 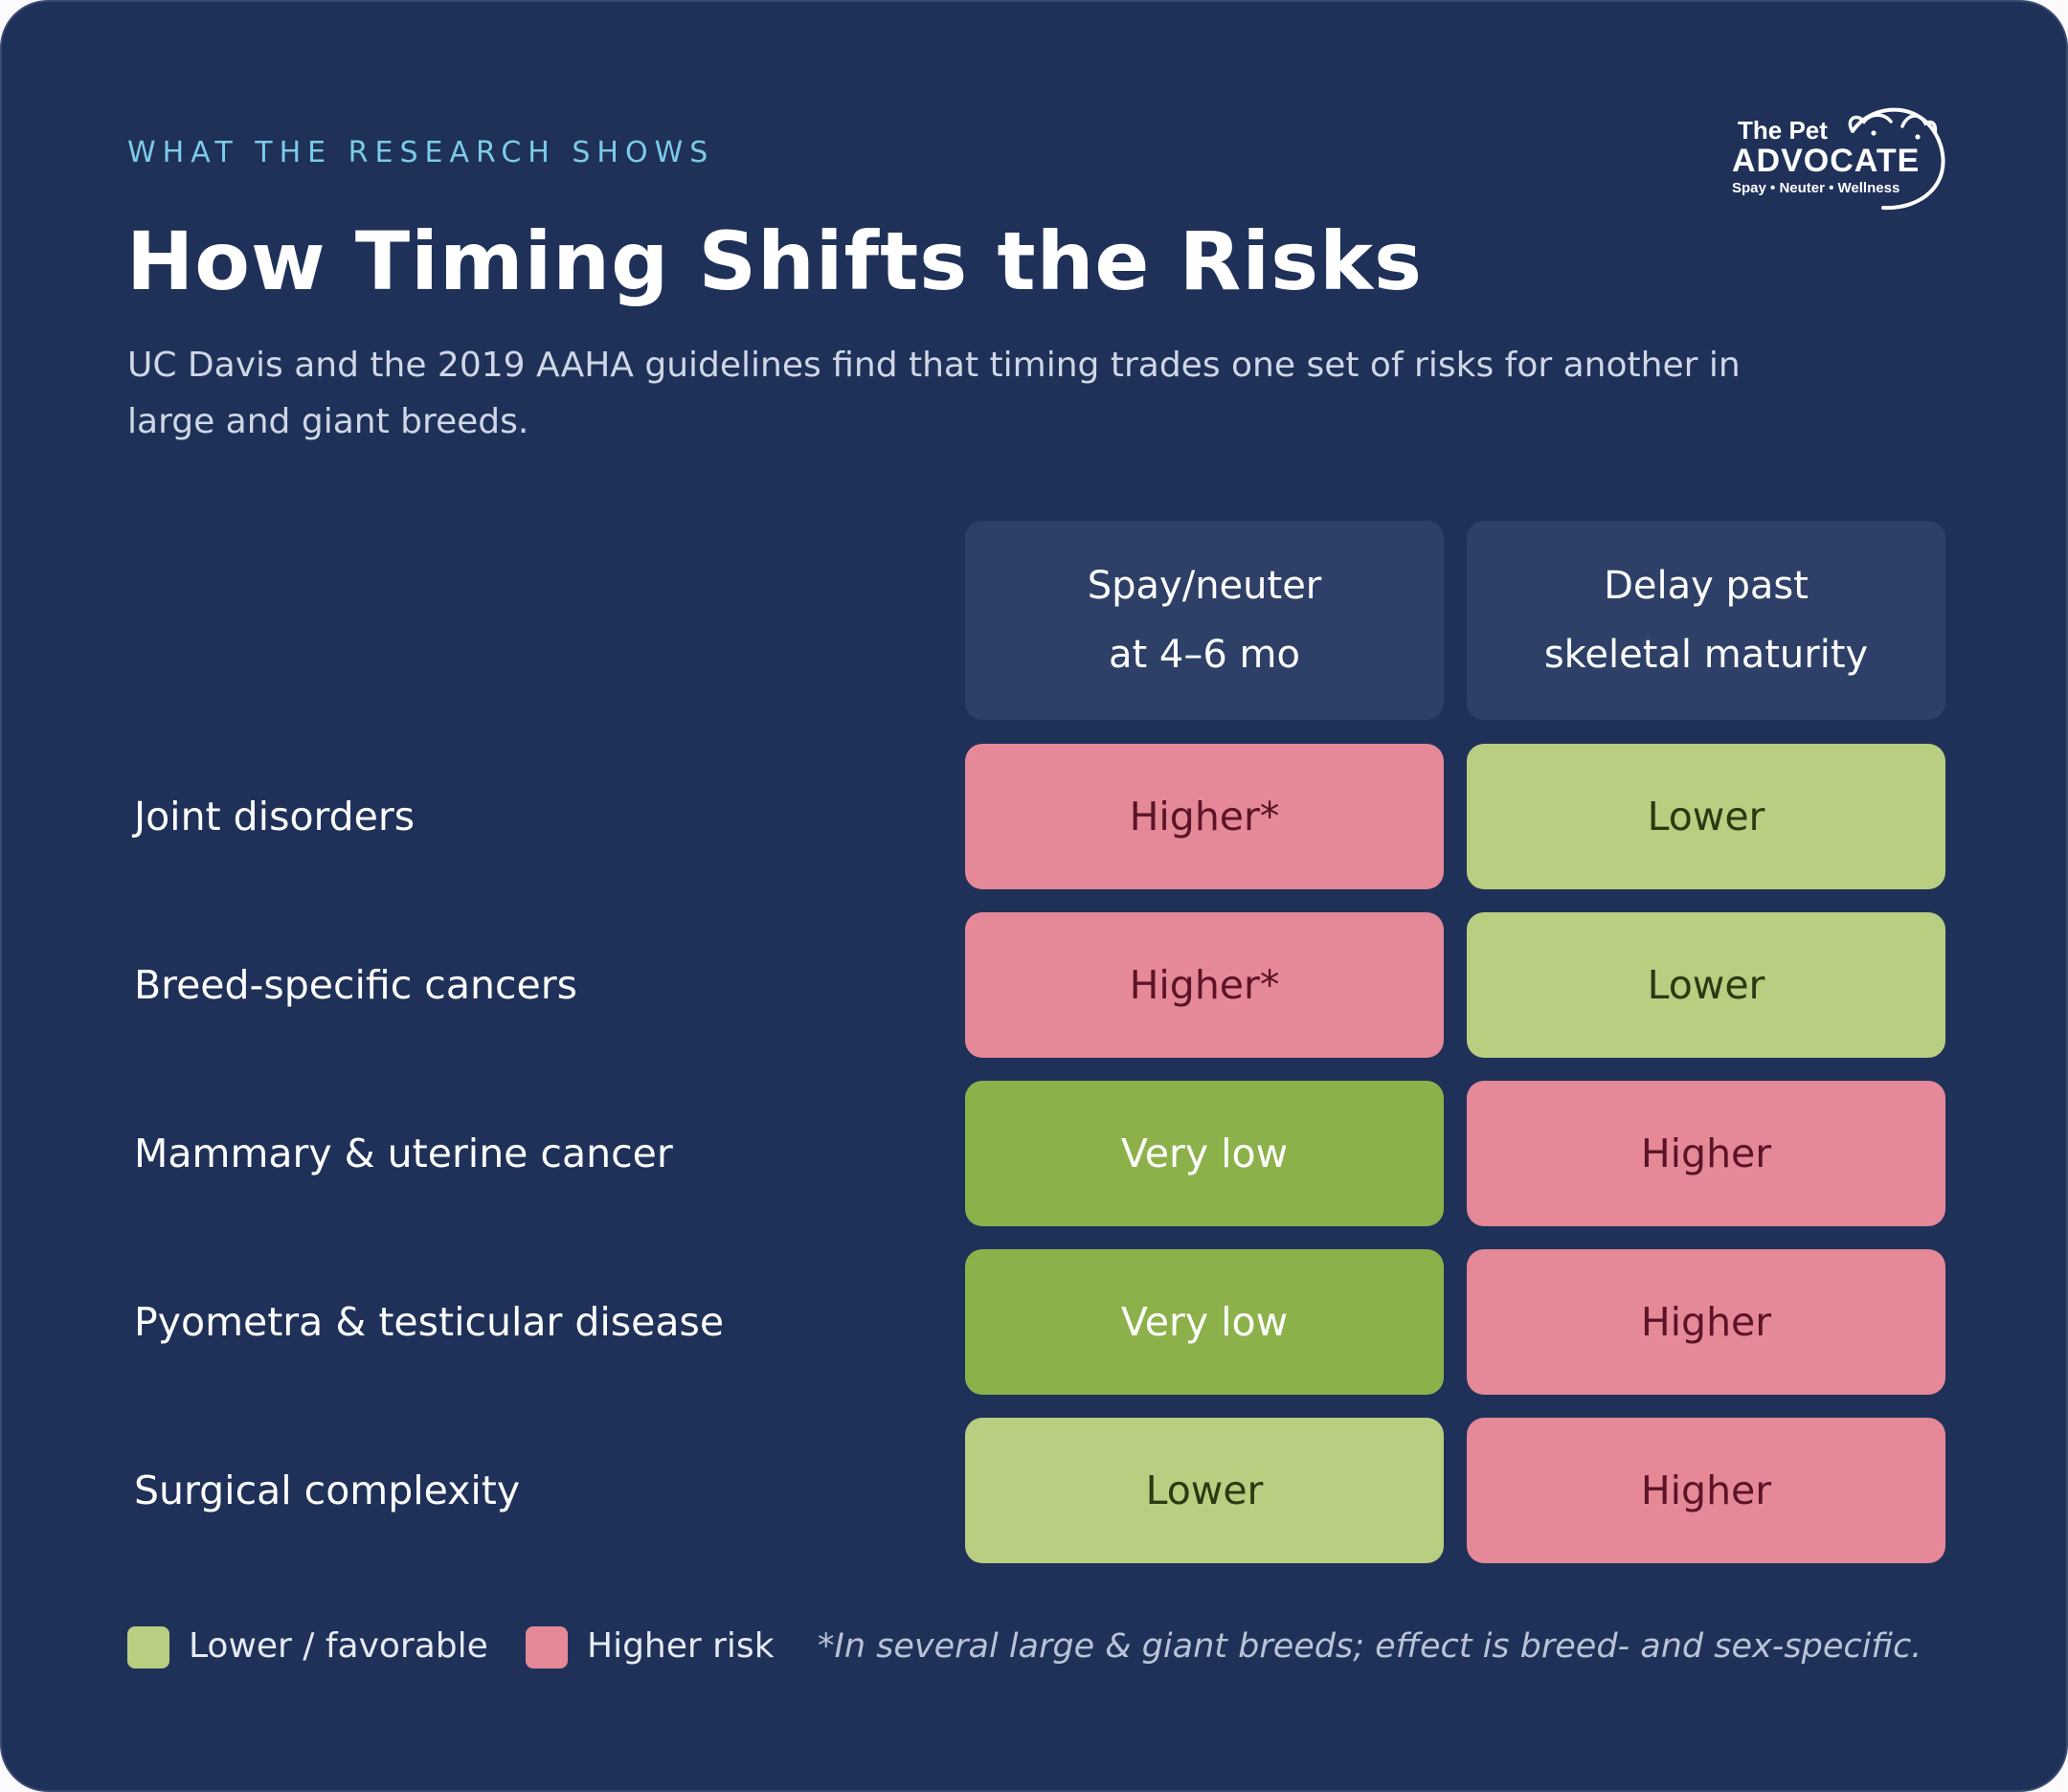 I want to click on column-header-early-line2: at 4–6 mo, so click(x=1204, y=655).